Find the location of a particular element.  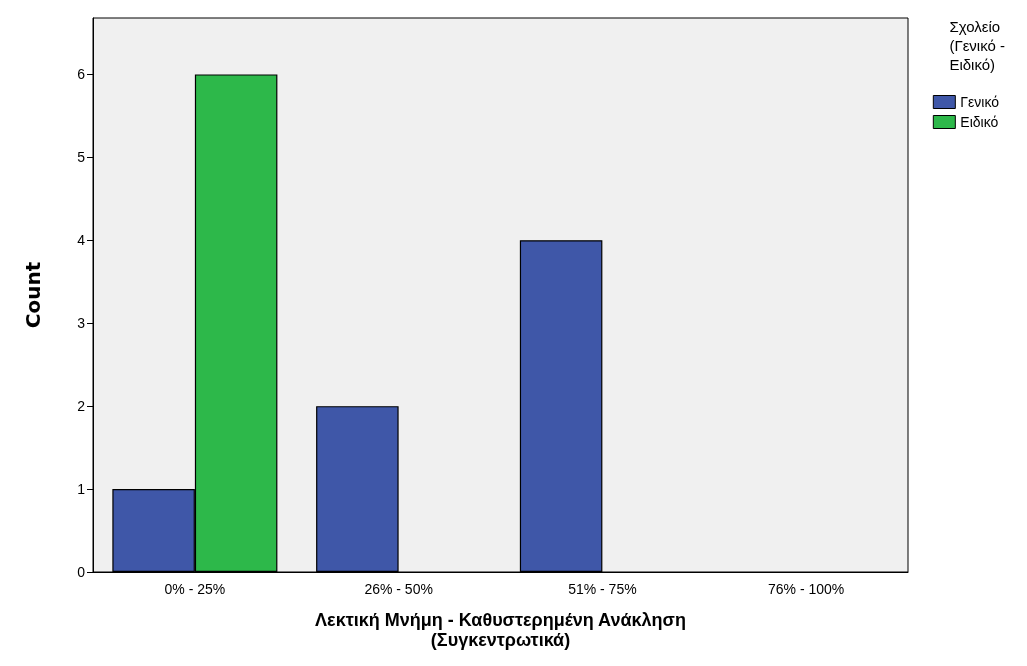

x-tick-label: 26% - 50% is located at coordinates (398, 589).